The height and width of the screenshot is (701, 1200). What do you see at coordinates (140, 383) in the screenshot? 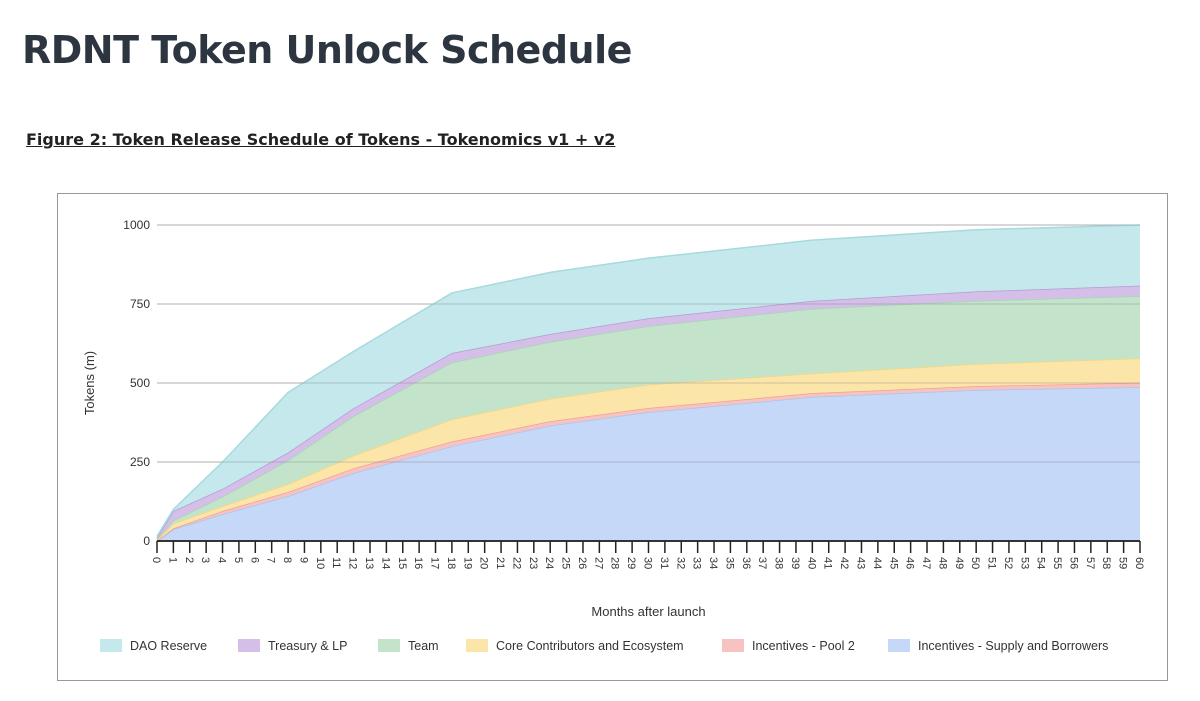
I see `y-tick-label: 500` at bounding box center [140, 383].